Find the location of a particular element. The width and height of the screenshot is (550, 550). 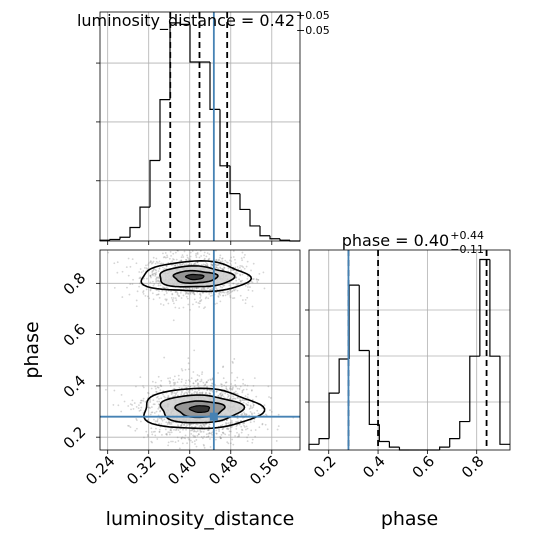

x-tick-label: 0.40 is located at coordinates (182, 470).